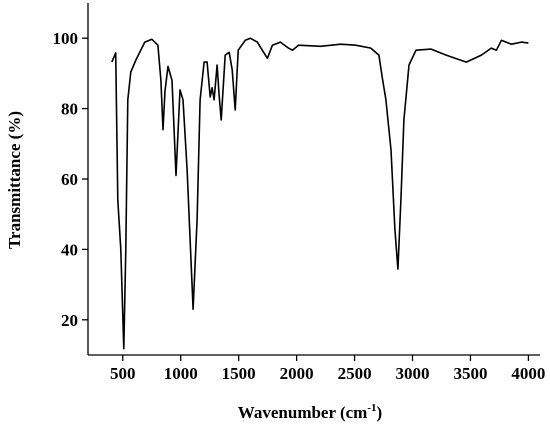  Describe the element at coordinates (14, 180) in the screenshot. I see `y-axis-label: Transmittance (%)` at that location.